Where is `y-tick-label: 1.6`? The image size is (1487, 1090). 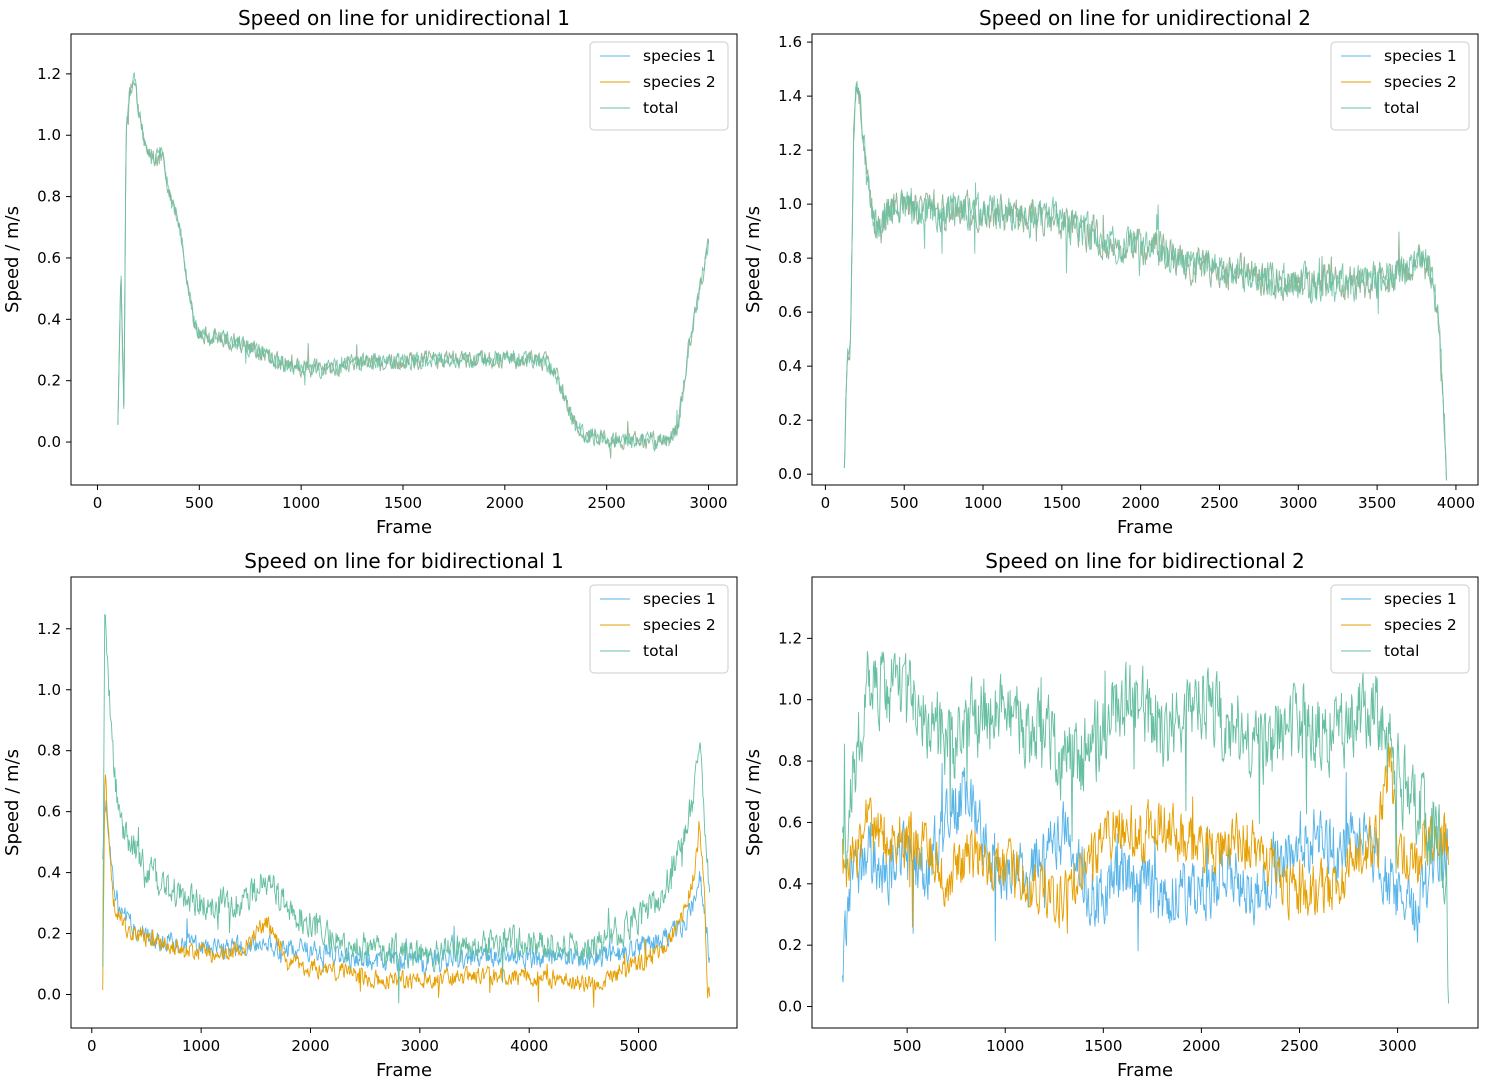 y-tick-label: 1.6 is located at coordinates (790, 42).